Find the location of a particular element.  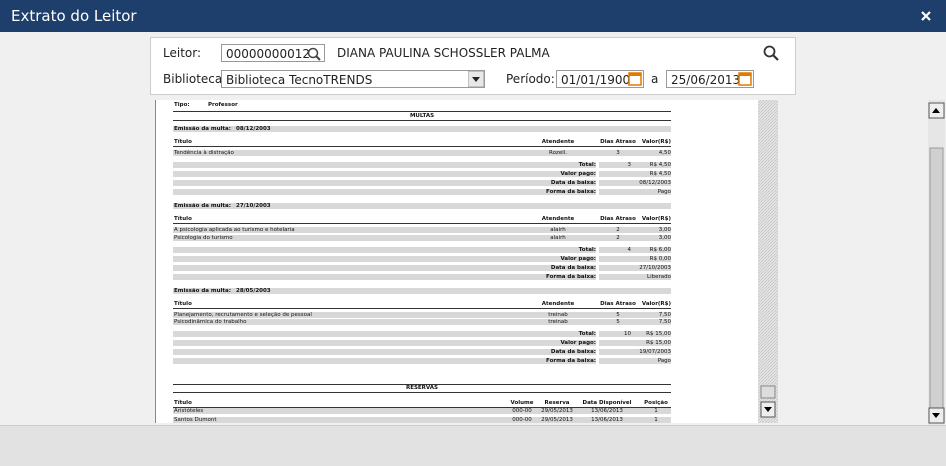

section-title: RESERVAS is located at coordinates (422, 388).